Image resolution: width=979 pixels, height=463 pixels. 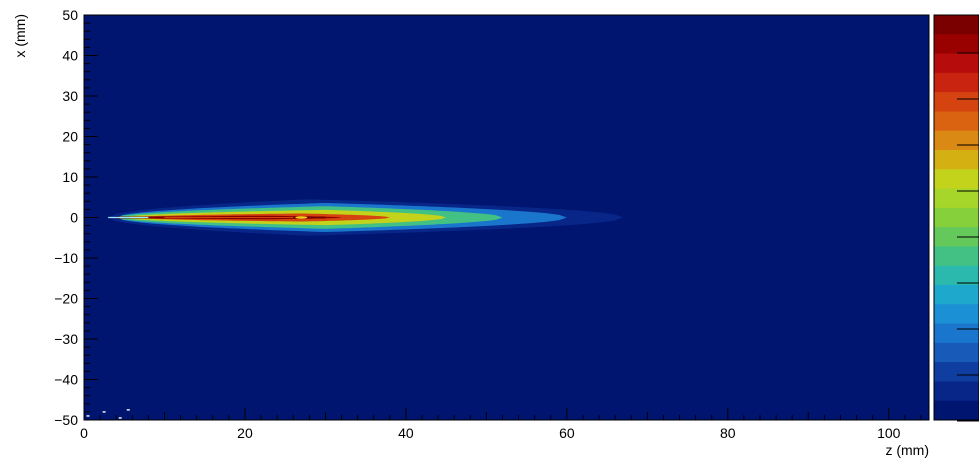 What do you see at coordinates (70, 15) in the screenshot?
I see `y-tick-label: 50` at bounding box center [70, 15].